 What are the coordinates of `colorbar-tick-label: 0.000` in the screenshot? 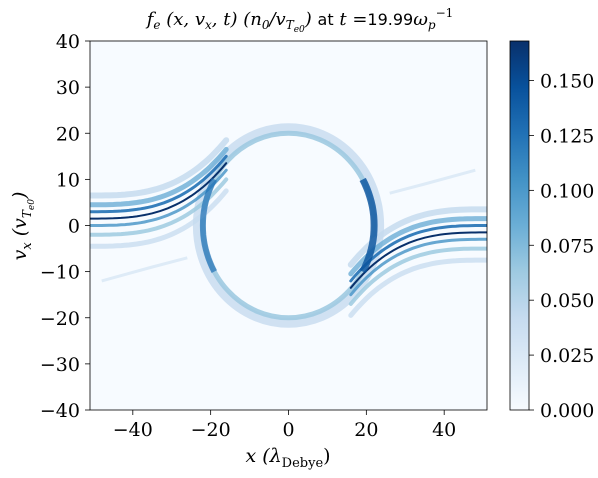 It's located at (567, 411).